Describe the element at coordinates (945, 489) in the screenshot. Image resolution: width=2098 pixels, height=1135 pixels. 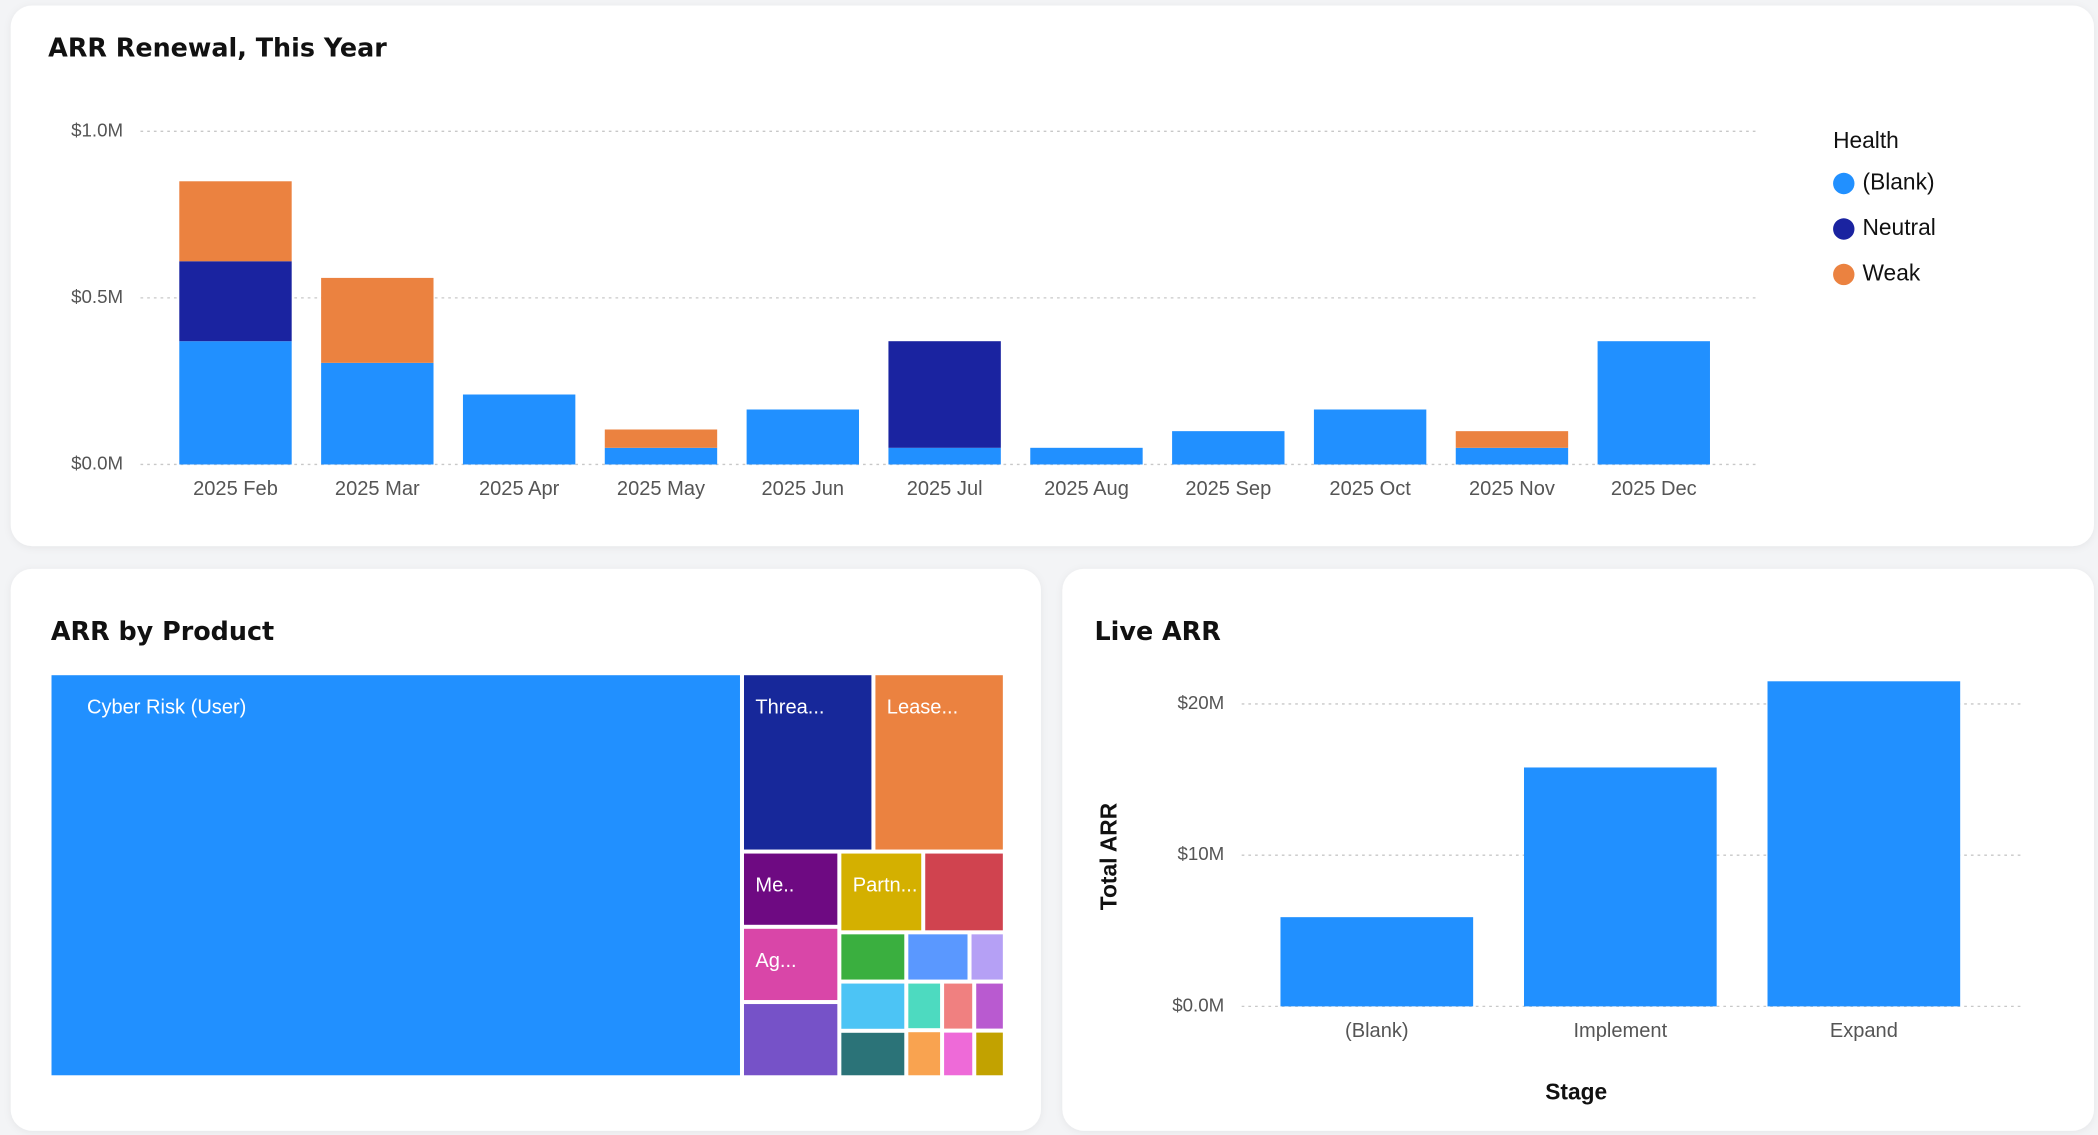
I see `x-tick-label: 2025 Jul` at that location.